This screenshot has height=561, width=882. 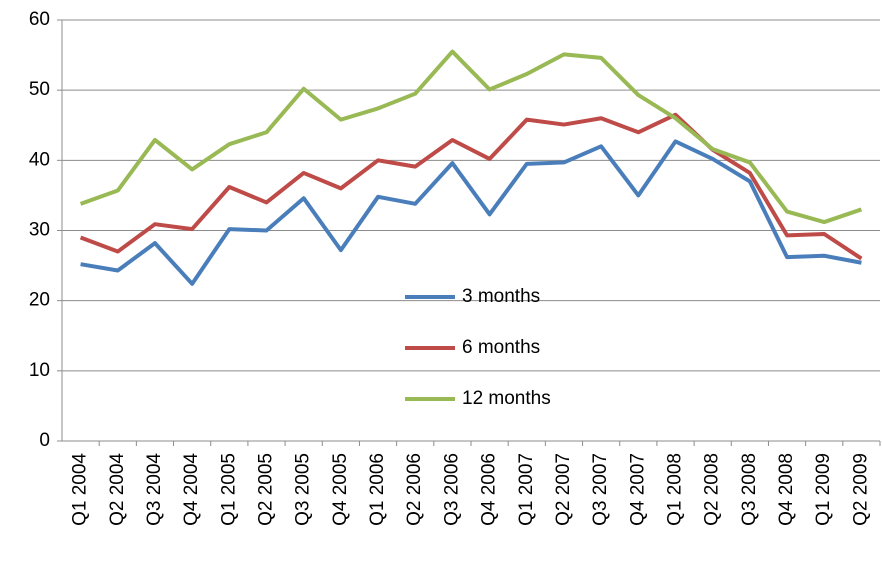 I want to click on x-tick-label: Q2 2004, so click(x=117, y=489).